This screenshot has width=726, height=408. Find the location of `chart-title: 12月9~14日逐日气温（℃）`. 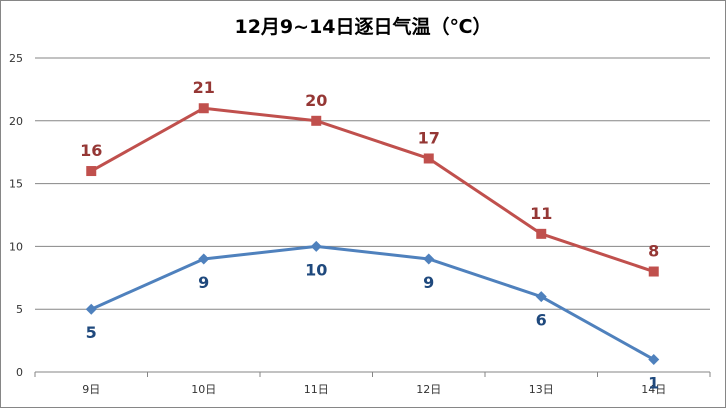

chart-title: 12月9~14日逐日气温（℃） is located at coordinates (363, 27).